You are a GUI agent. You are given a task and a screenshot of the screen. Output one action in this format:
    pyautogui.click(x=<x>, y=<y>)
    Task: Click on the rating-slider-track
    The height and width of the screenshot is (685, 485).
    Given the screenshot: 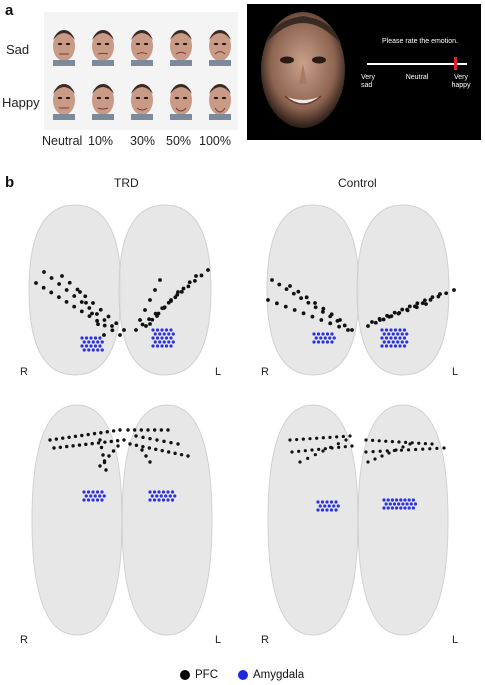 What is the action you would take?
    pyautogui.click(x=417, y=64)
    